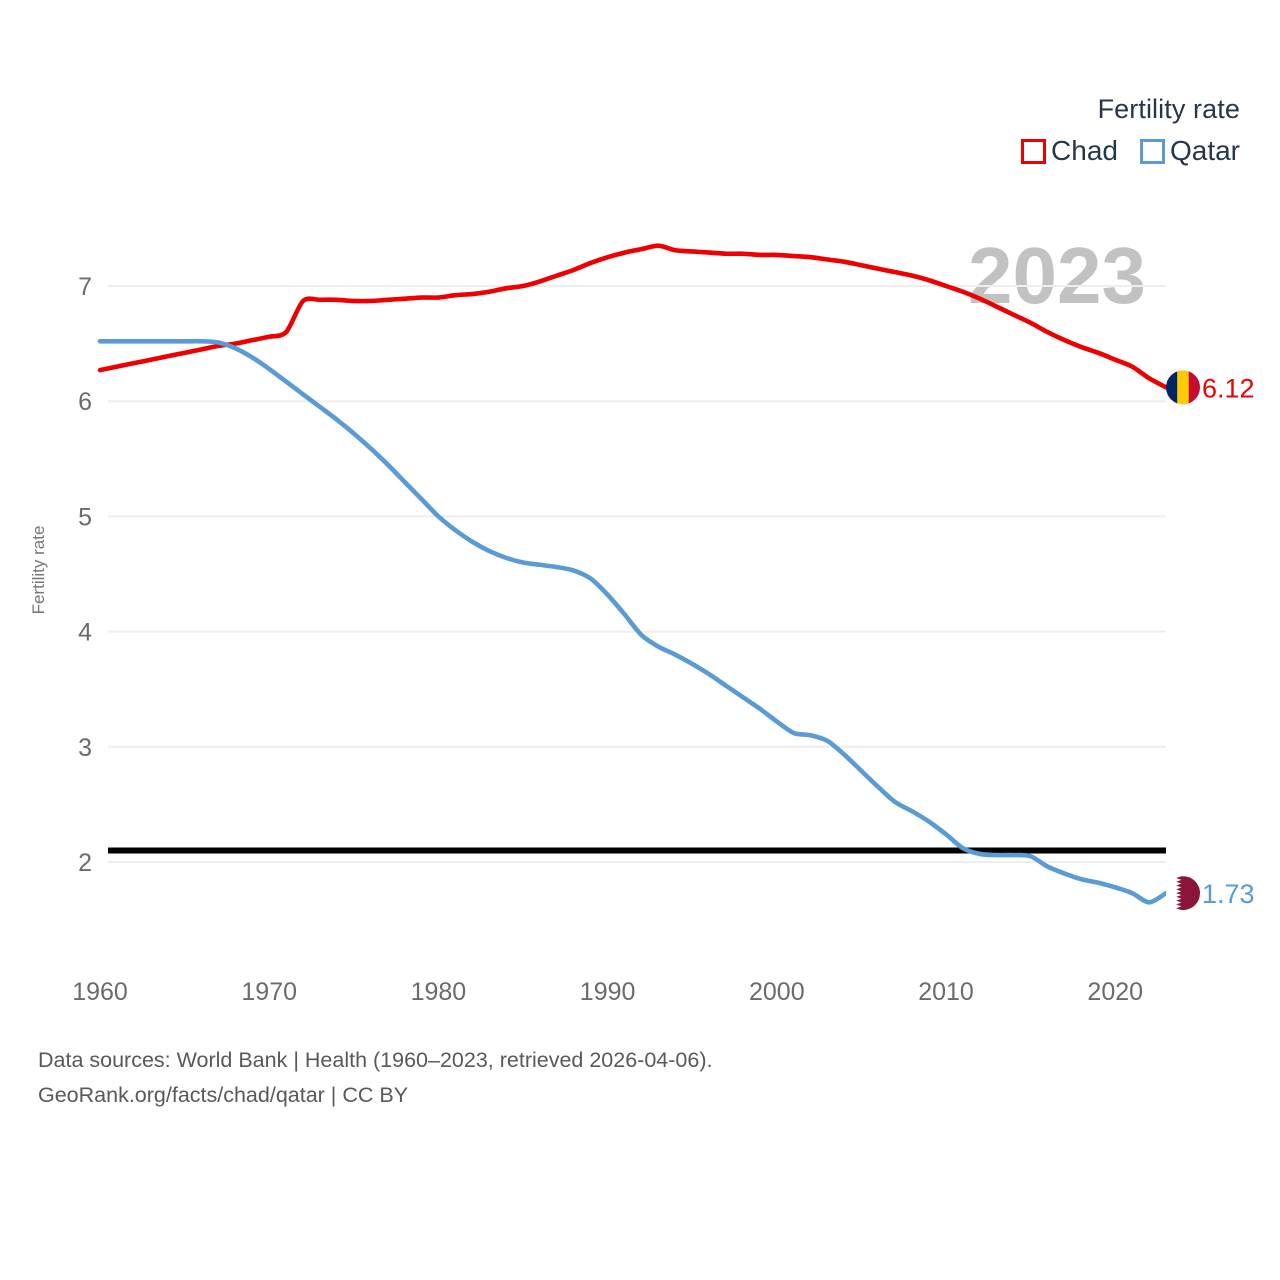 The image size is (1280, 1280). Describe the element at coordinates (1228, 388) in the screenshot. I see `end-label-chad: 6.12` at that location.